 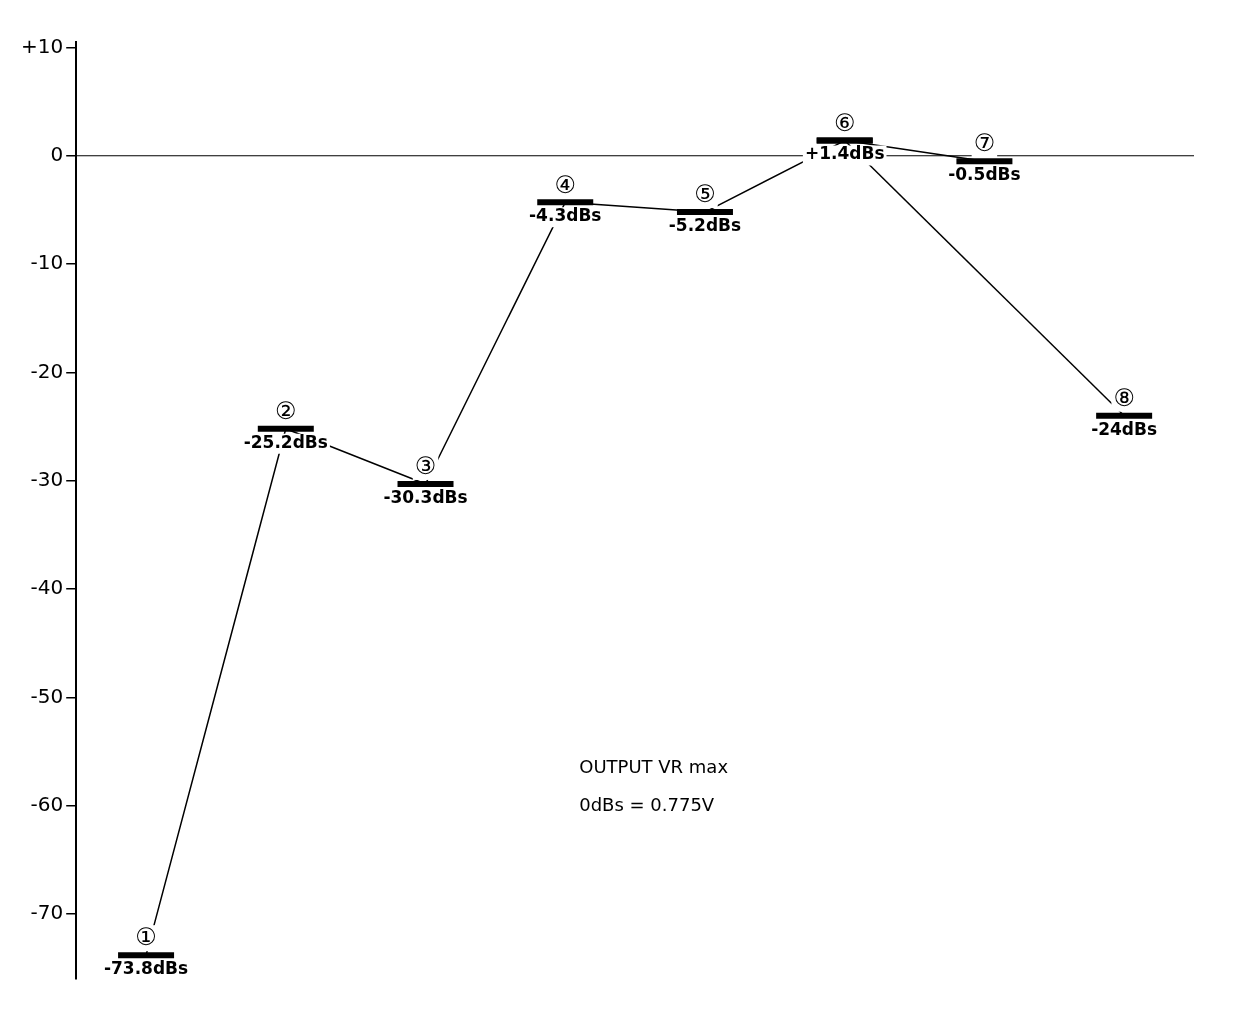 What do you see at coordinates (47, 912) in the screenshot?
I see `y-tick-label: -70` at bounding box center [47, 912].